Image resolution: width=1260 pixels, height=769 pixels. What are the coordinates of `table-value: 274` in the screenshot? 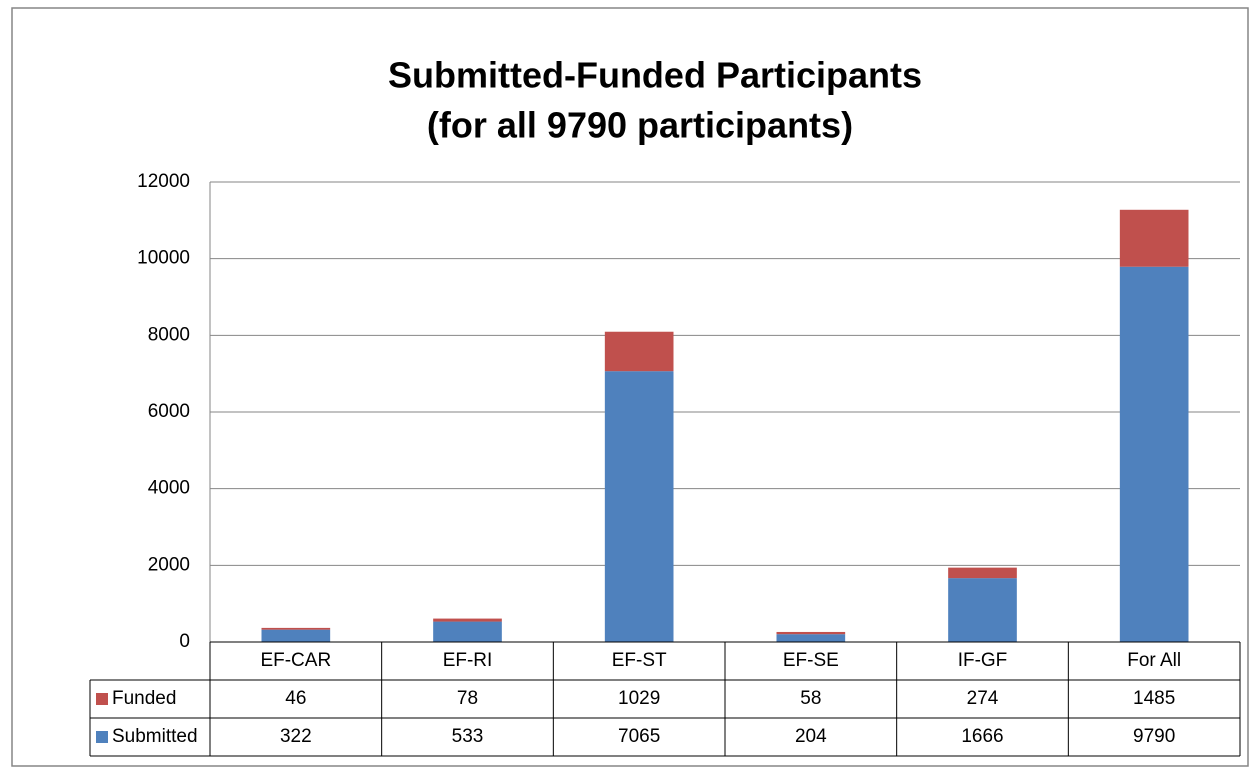 It's located at (983, 698).